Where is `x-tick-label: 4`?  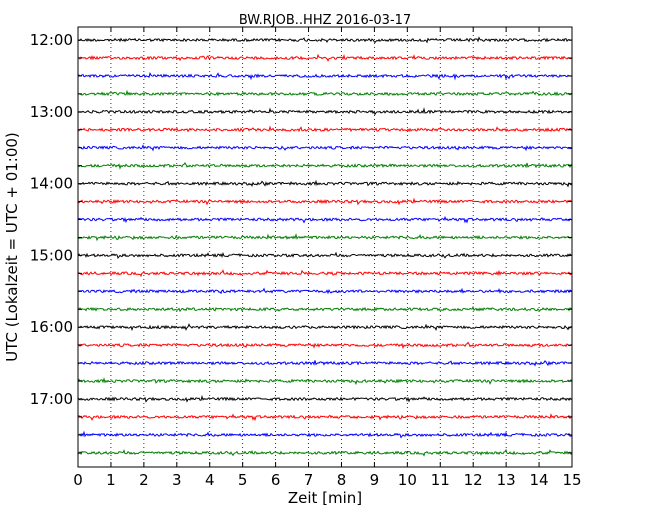 x-tick-label: 4 is located at coordinates (210, 480).